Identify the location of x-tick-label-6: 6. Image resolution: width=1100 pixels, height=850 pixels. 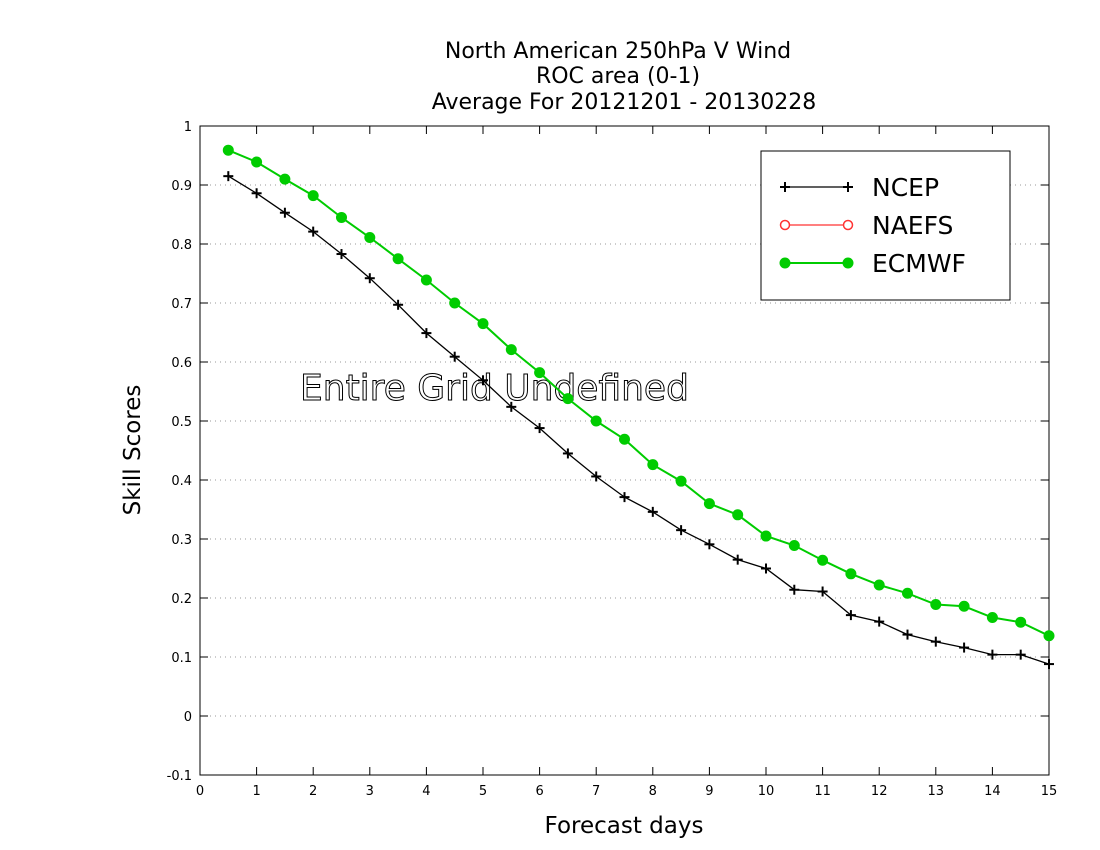
(539, 791).